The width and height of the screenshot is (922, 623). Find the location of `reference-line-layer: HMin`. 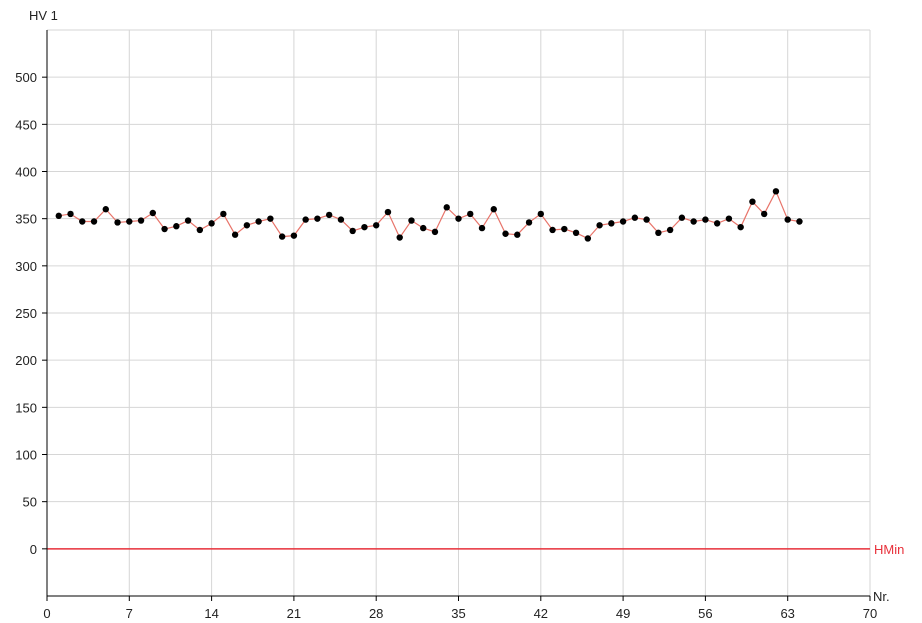

reference-line-layer: HMin is located at coordinates (475, 549).